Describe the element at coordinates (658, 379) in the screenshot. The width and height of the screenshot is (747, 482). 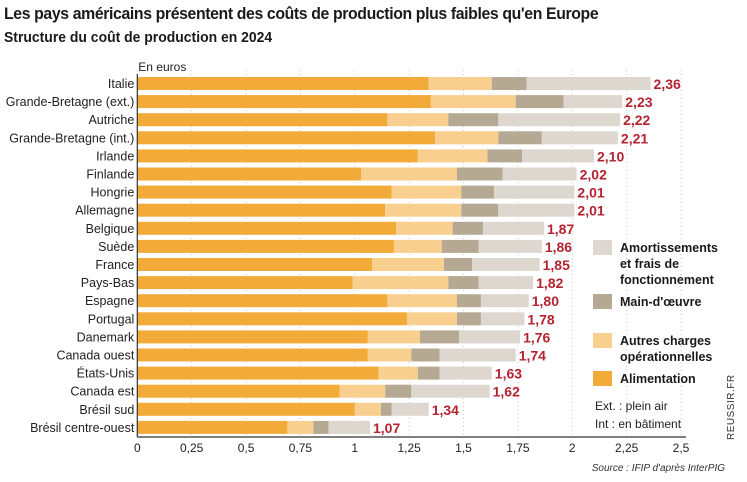
I see `legend-label: Alimentation` at that location.